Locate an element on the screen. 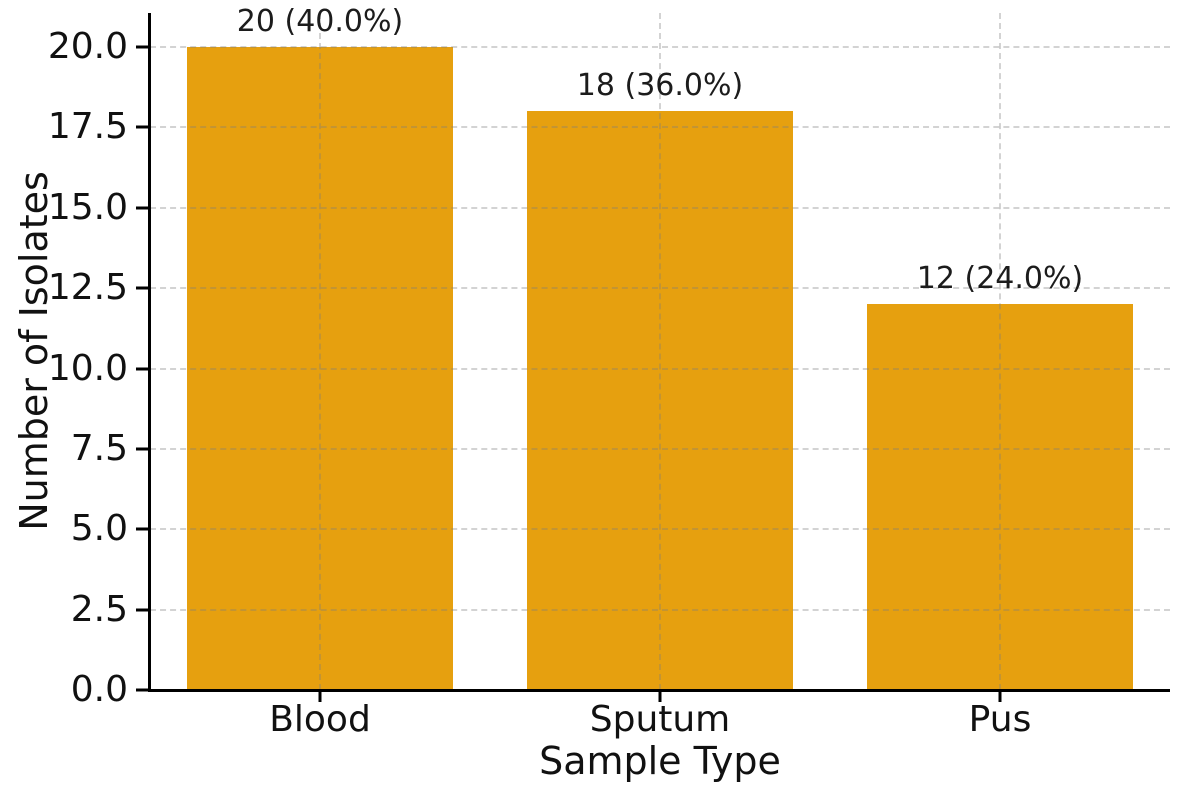  y-tick-label: 17.5 is located at coordinates (87, 127).